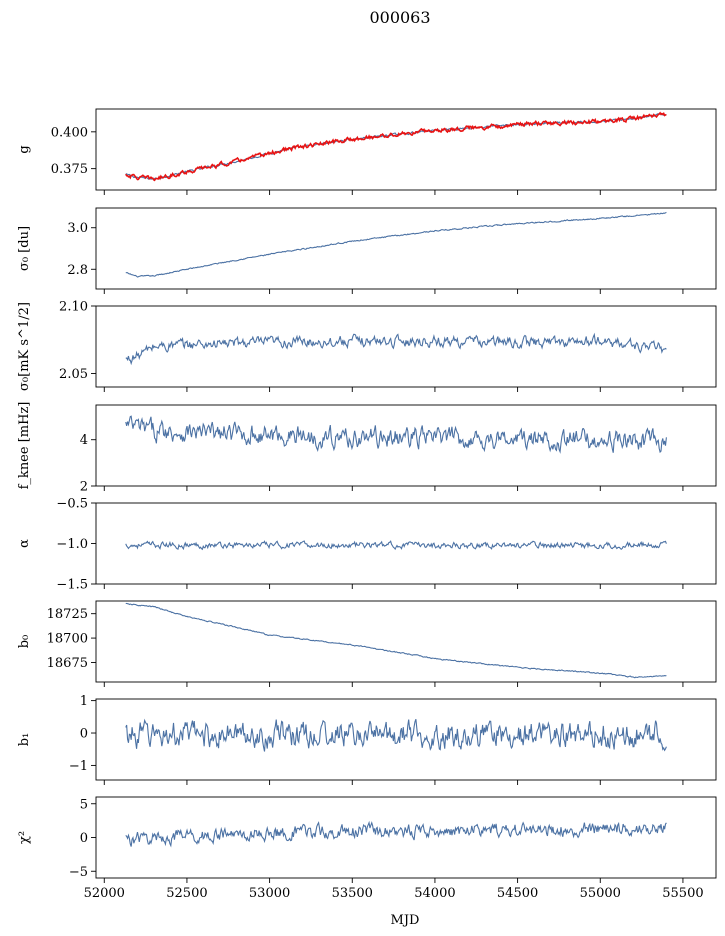  Describe the element at coordinates (600, 893) in the screenshot. I see `x-tick-label: 55000` at that location.